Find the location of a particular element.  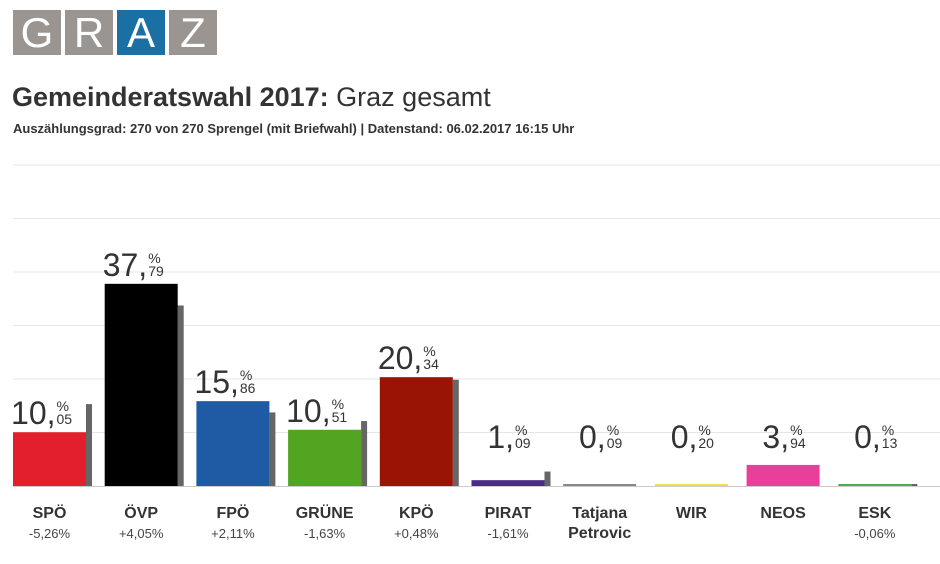

title-bold: Gemeinderatswahl 2017: is located at coordinates (170, 97).